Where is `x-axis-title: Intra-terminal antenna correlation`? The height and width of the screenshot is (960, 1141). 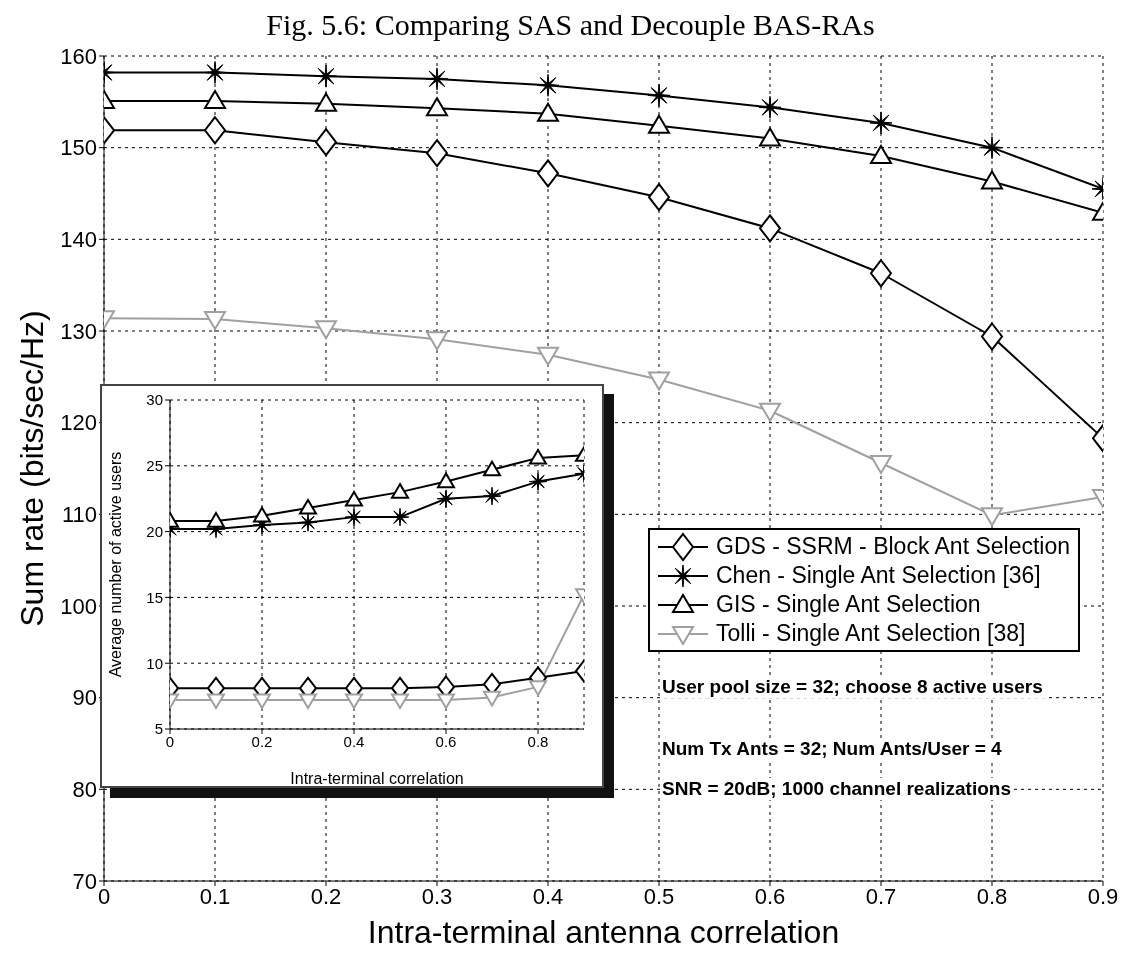 x-axis-title: Intra-terminal antenna correlation is located at coordinates (603, 932).